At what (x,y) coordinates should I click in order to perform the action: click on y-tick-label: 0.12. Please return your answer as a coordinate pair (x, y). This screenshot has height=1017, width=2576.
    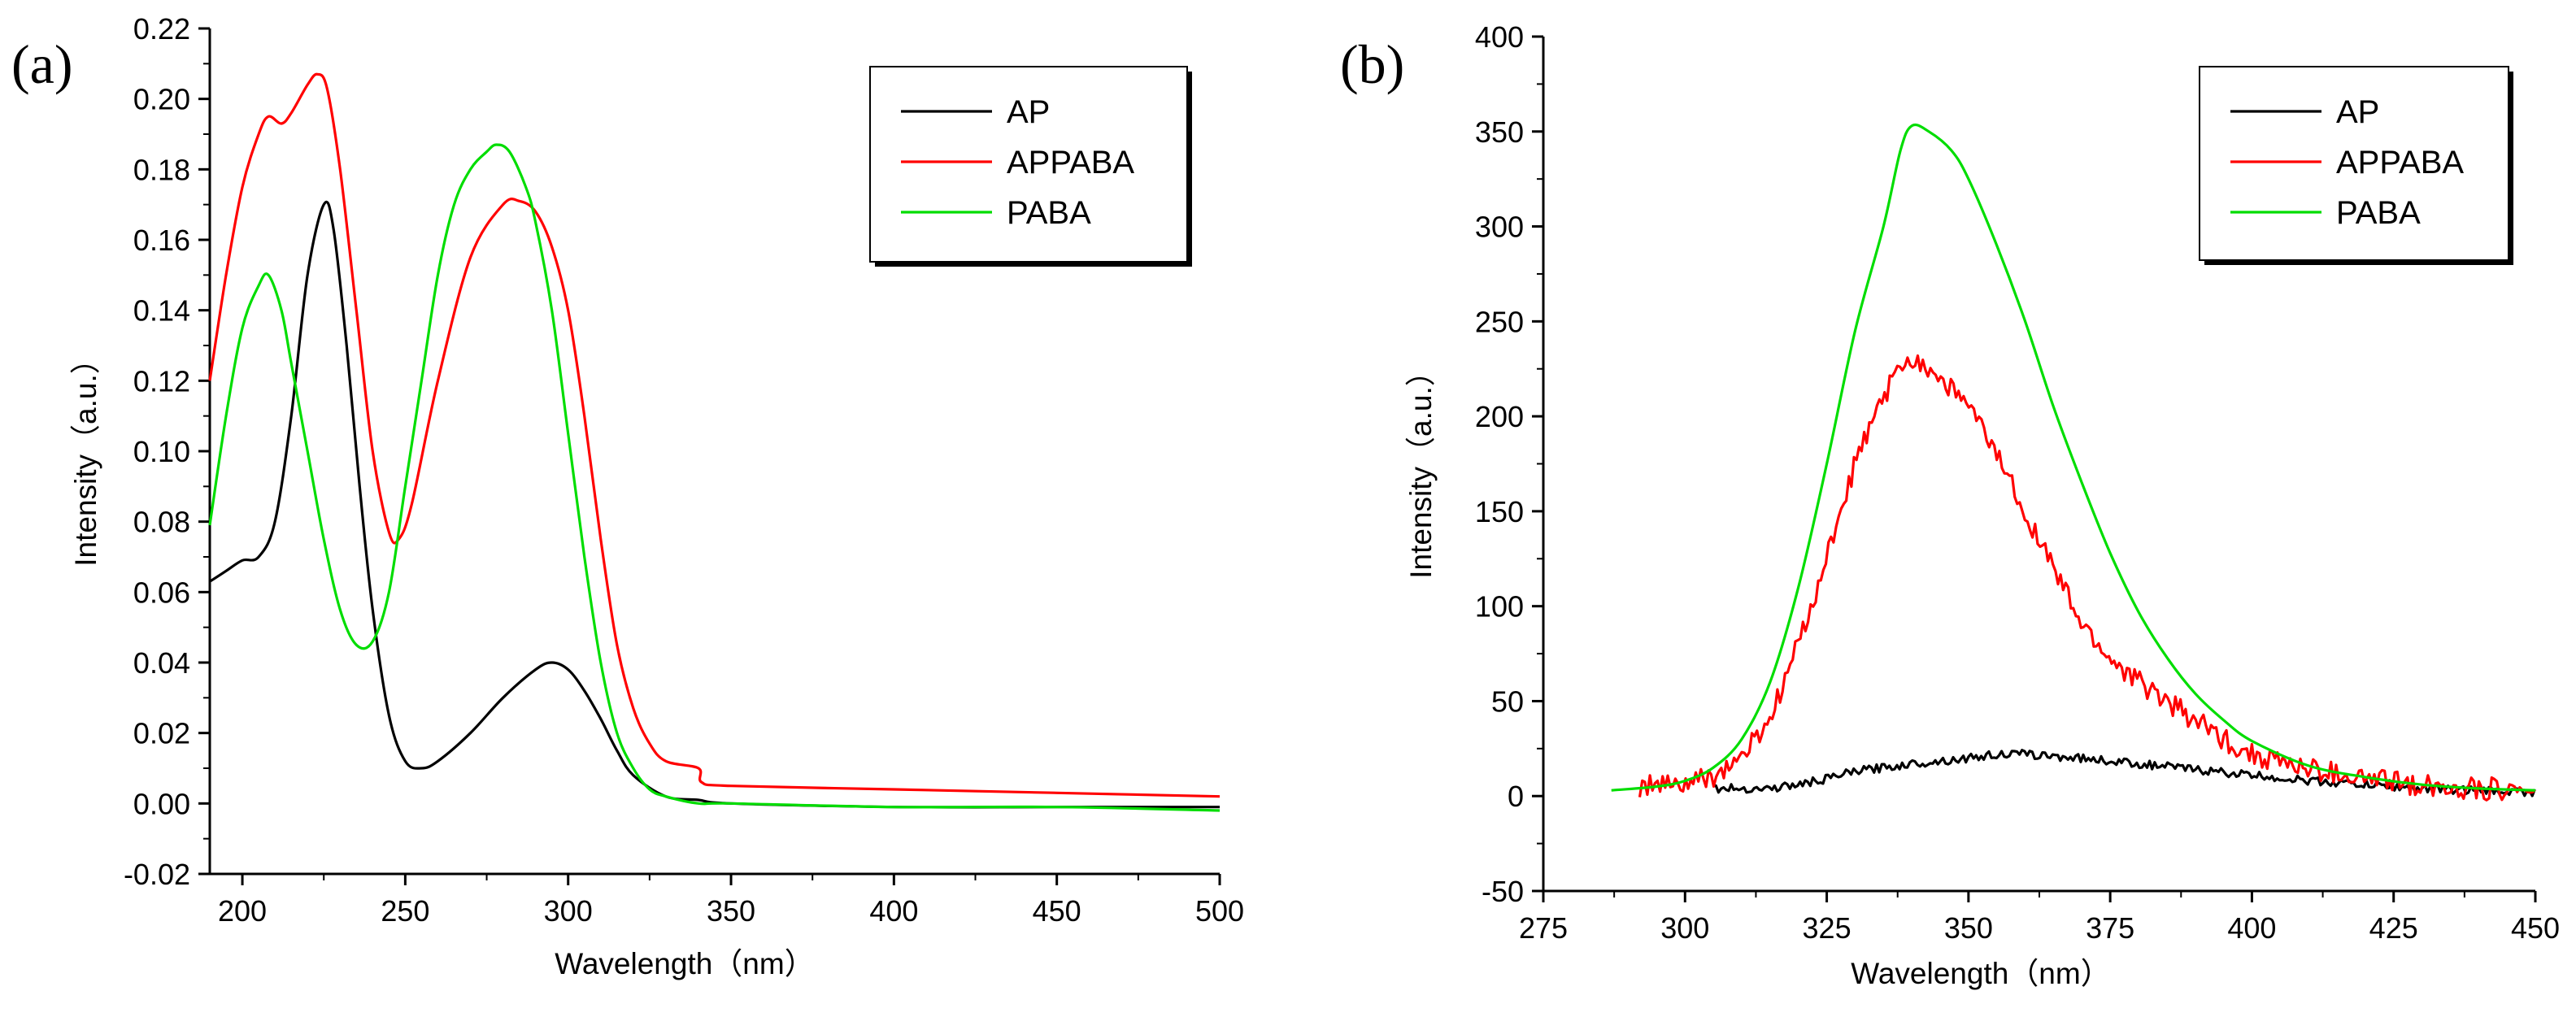
    Looking at the image, I should click on (161, 381).